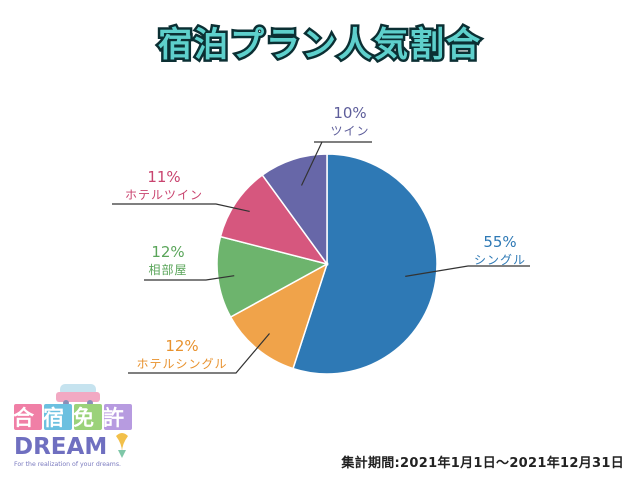 The width and height of the screenshot is (640, 480). Describe the element at coordinates (500, 260) in the screenshot. I see `slice-category-label: シングル` at that location.